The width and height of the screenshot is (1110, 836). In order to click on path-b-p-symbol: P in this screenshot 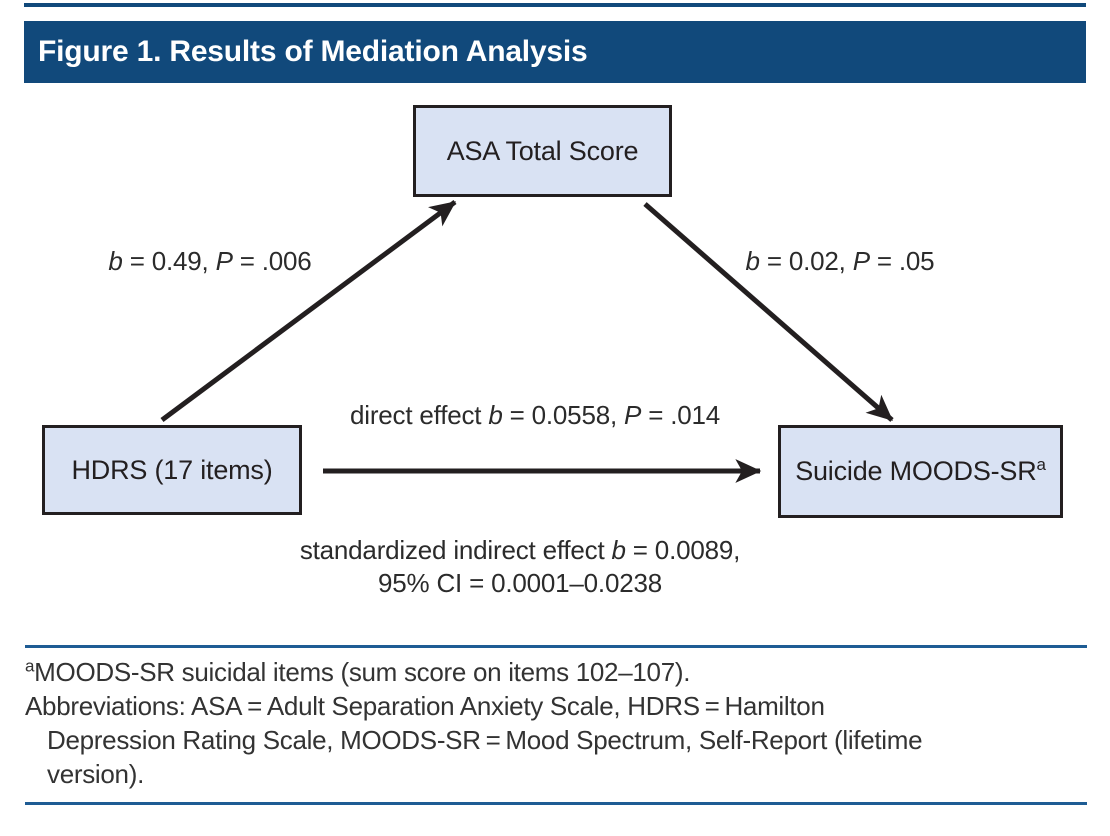, I will do `click(861, 261)`.